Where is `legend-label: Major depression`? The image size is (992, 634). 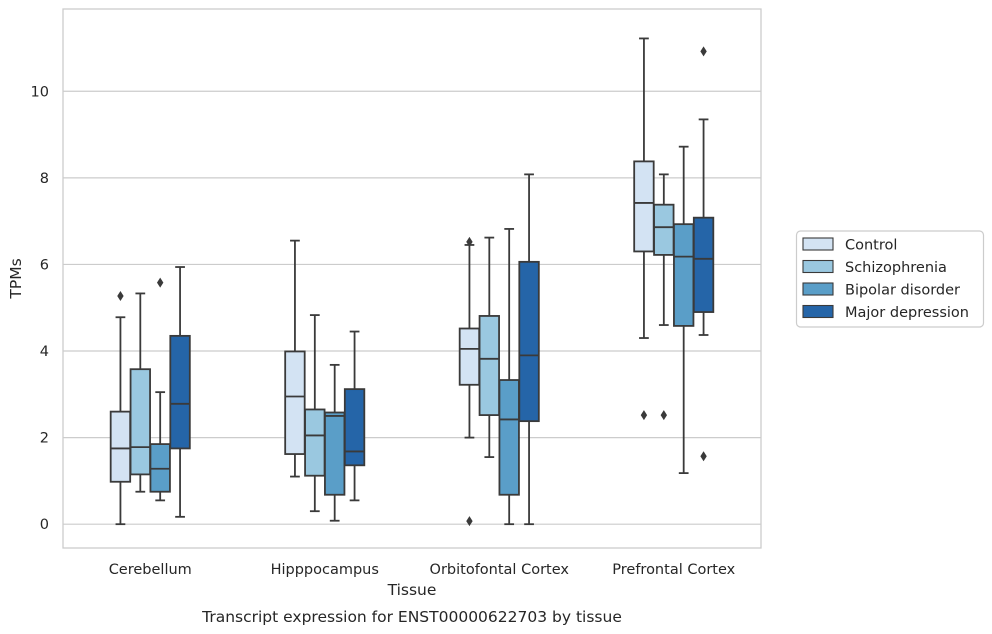
legend-label: Major depression is located at coordinates (907, 313).